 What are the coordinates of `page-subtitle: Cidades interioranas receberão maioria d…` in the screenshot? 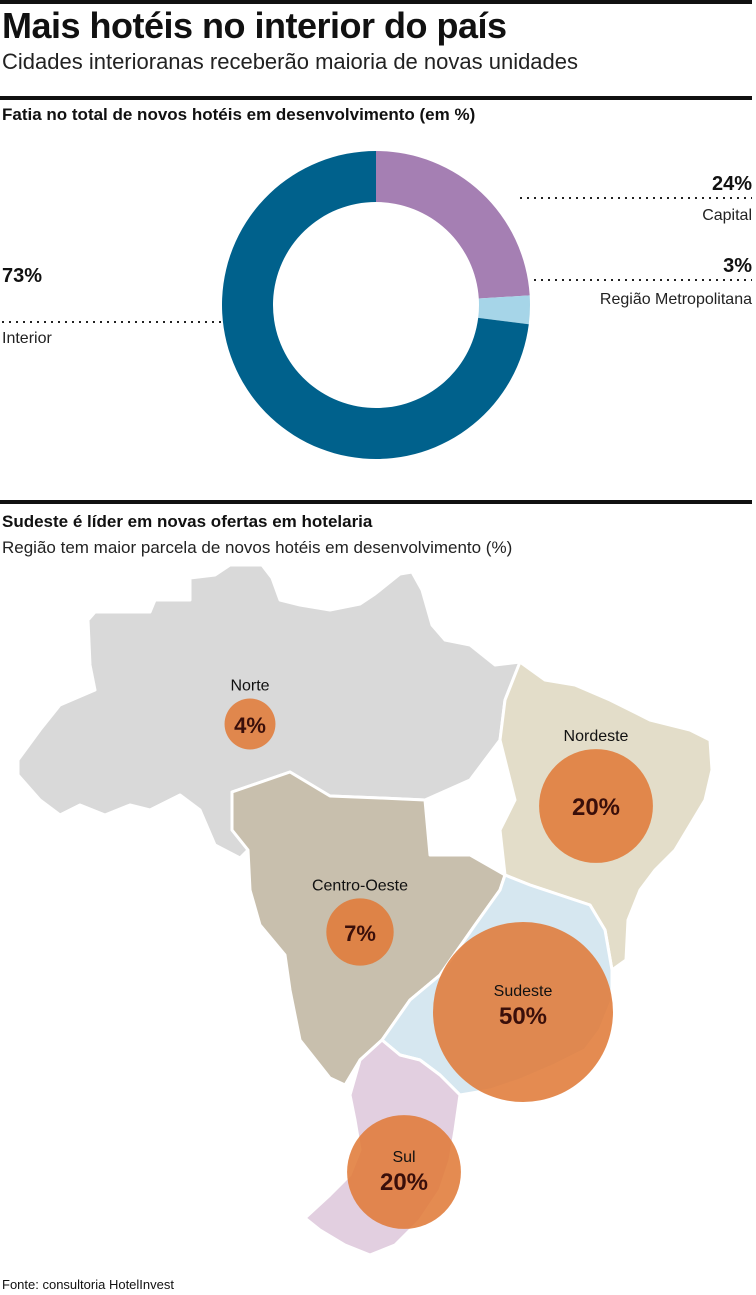 It's located at (290, 61).